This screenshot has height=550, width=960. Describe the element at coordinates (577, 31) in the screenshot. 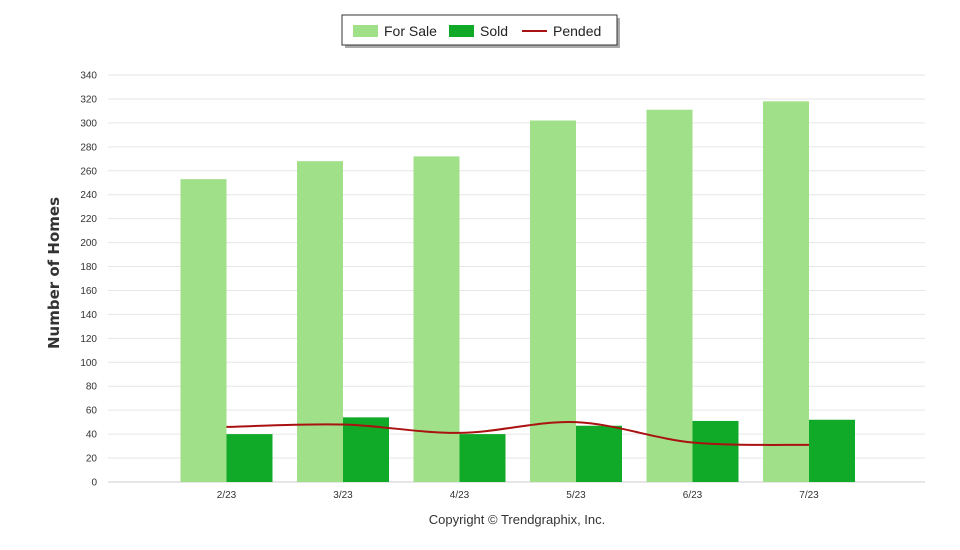

I see `legend-label-pended: Pended` at that location.